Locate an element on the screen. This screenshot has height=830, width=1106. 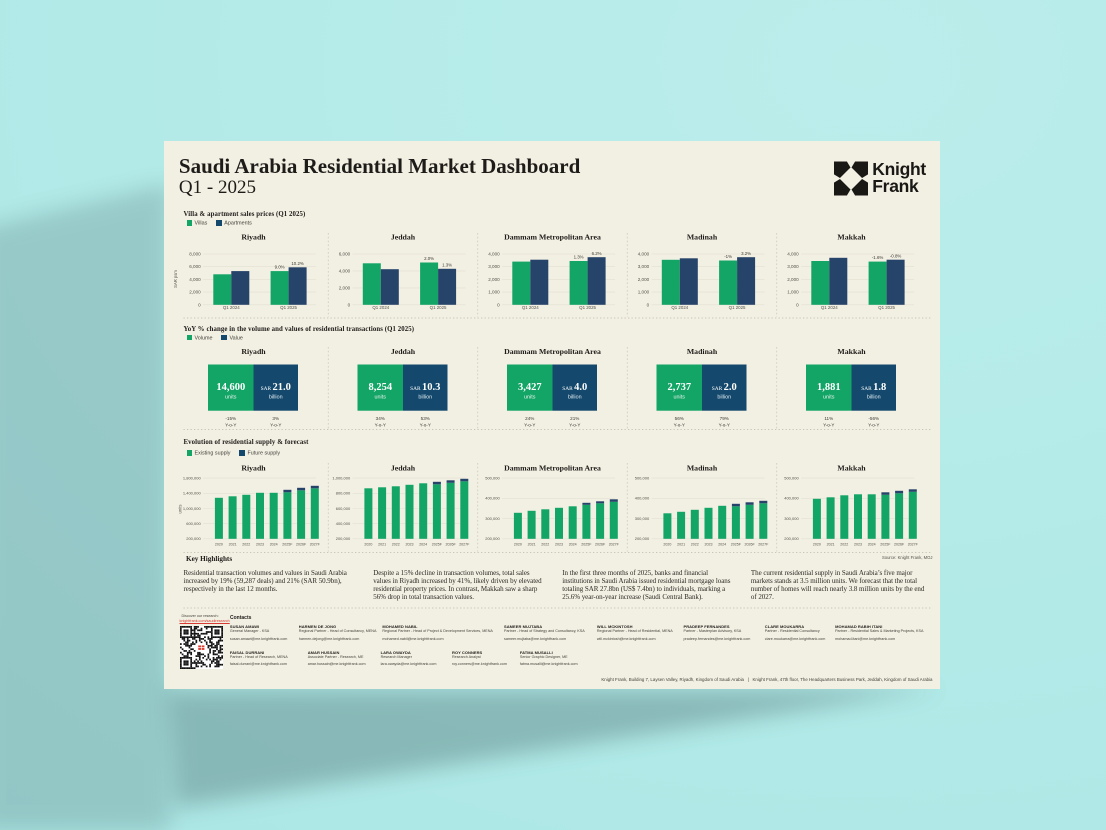
svg-text: 1,000,000 is located at coordinates (192, 508).